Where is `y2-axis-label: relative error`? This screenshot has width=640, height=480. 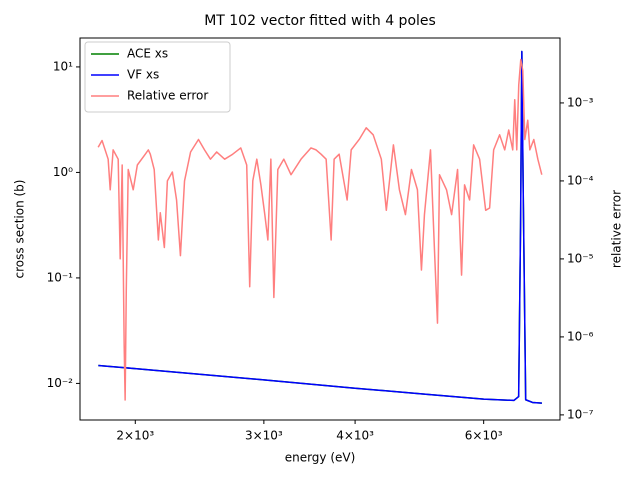 y2-axis-label: relative error is located at coordinates (617, 229).